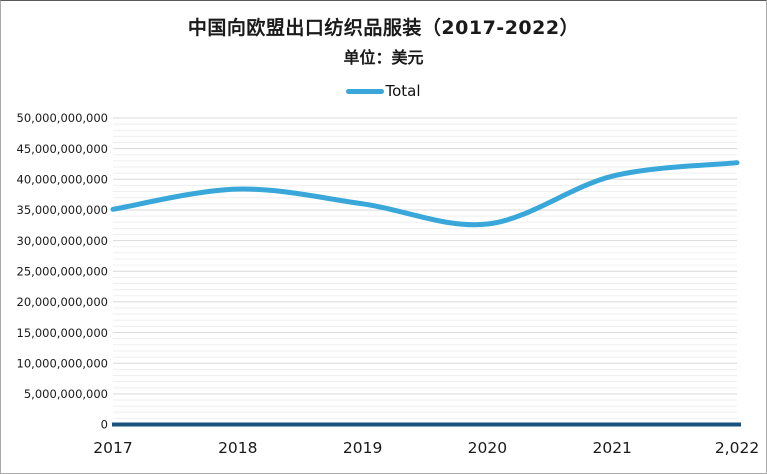  Describe the element at coordinates (62, 210) in the screenshot. I see `y-axis-tick-label: 35,000,000,000` at that location.